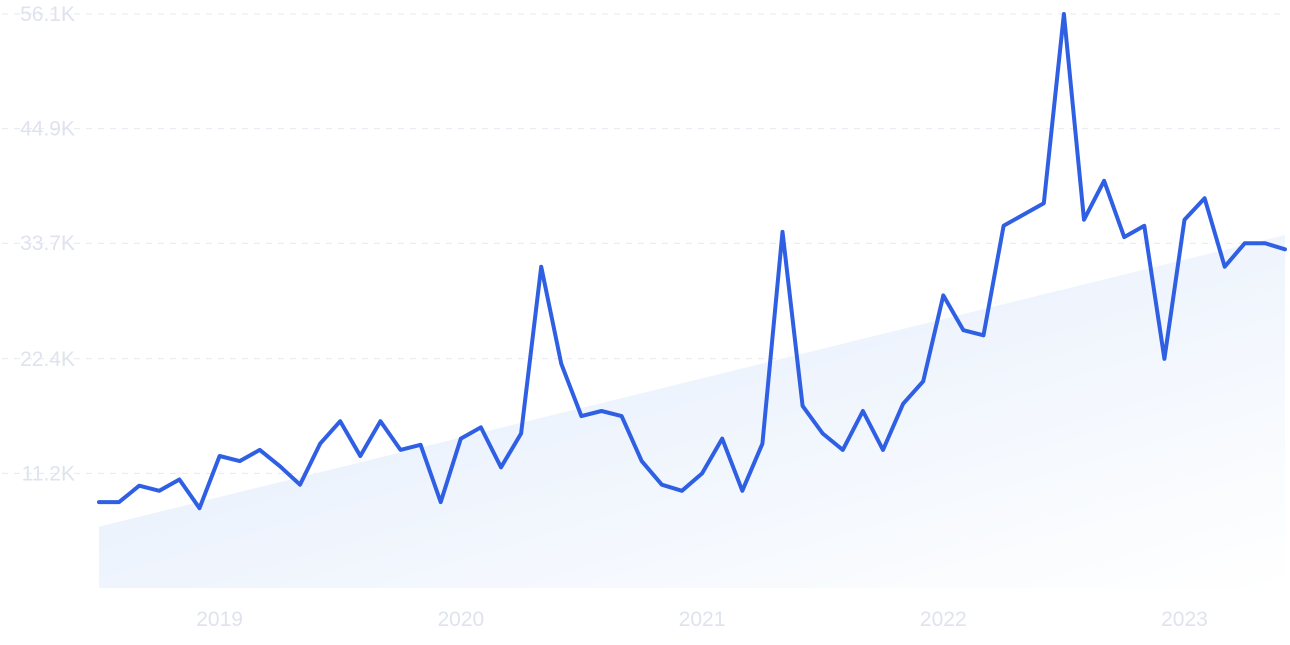  What do you see at coordinates (1184, 619) in the screenshot?
I see `x-tick-label: 2023` at bounding box center [1184, 619].